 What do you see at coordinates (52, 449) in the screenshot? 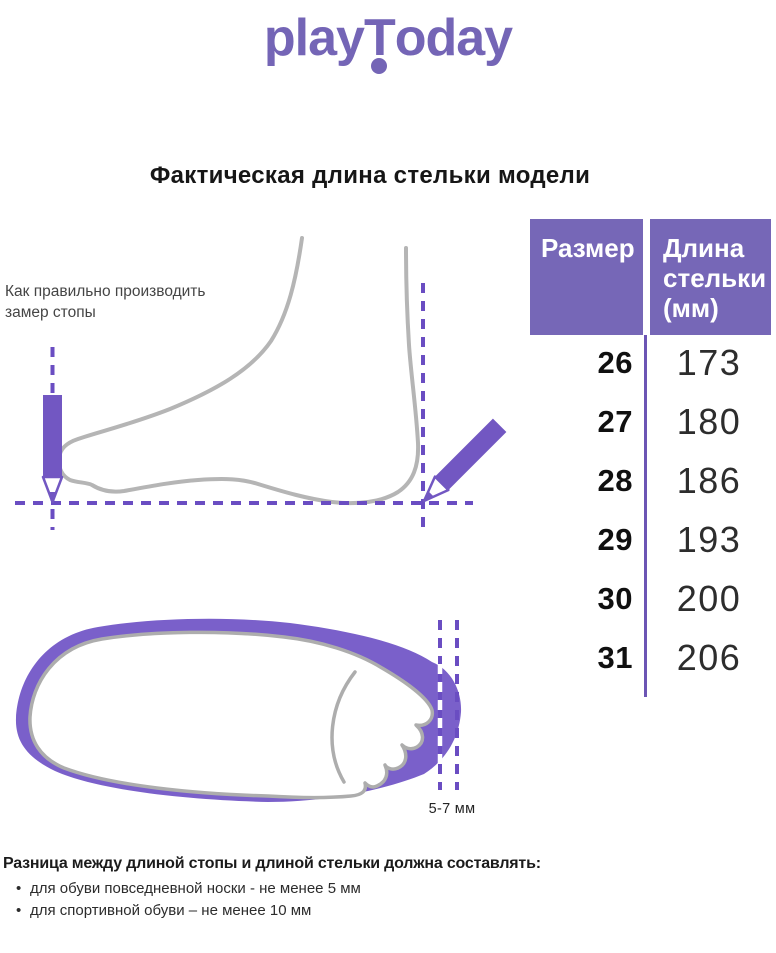
I see `toe-pencil-icon` at bounding box center [52, 449].